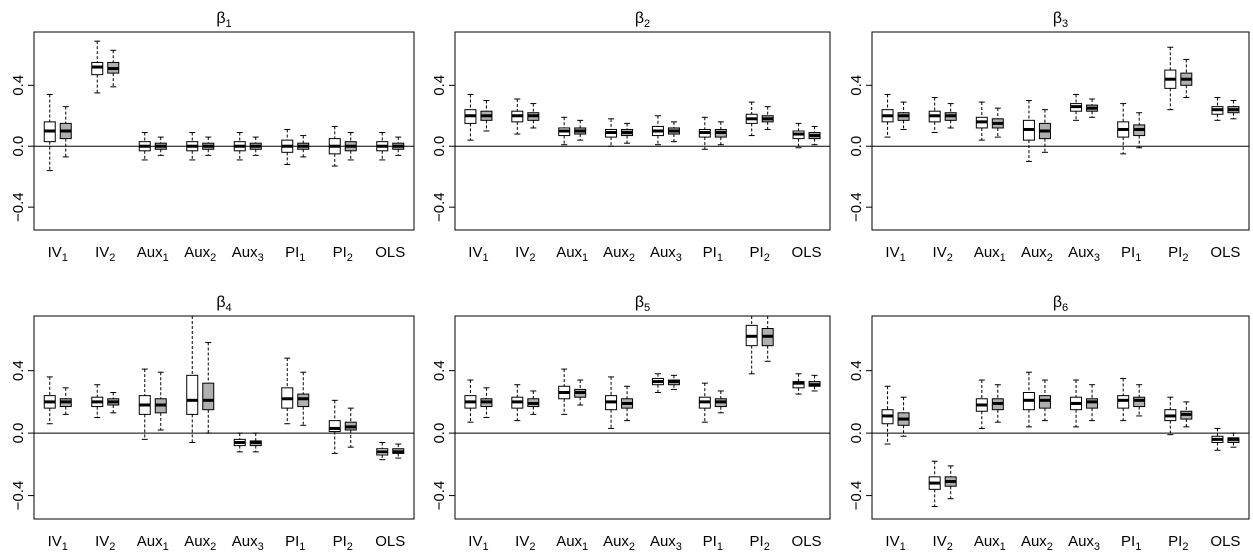  Describe the element at coordinates (642, 20) in the screenshot. I see `panel-title: β2` at that location.